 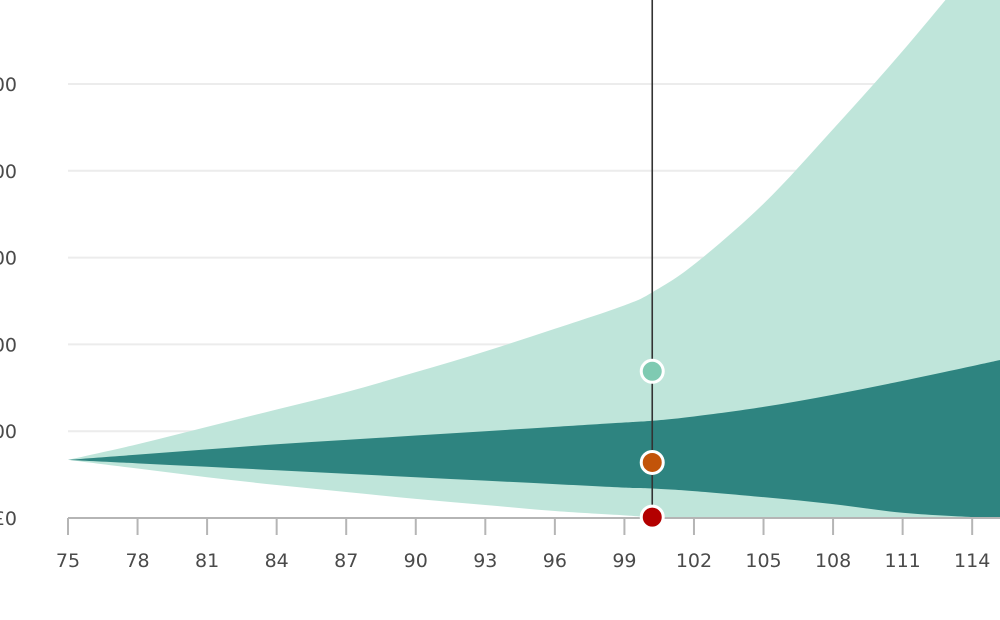 What do you see at coordinates (416, 561) in the screenshot?
I see `x-tick-label: 90` at bounding box center [416, 561].